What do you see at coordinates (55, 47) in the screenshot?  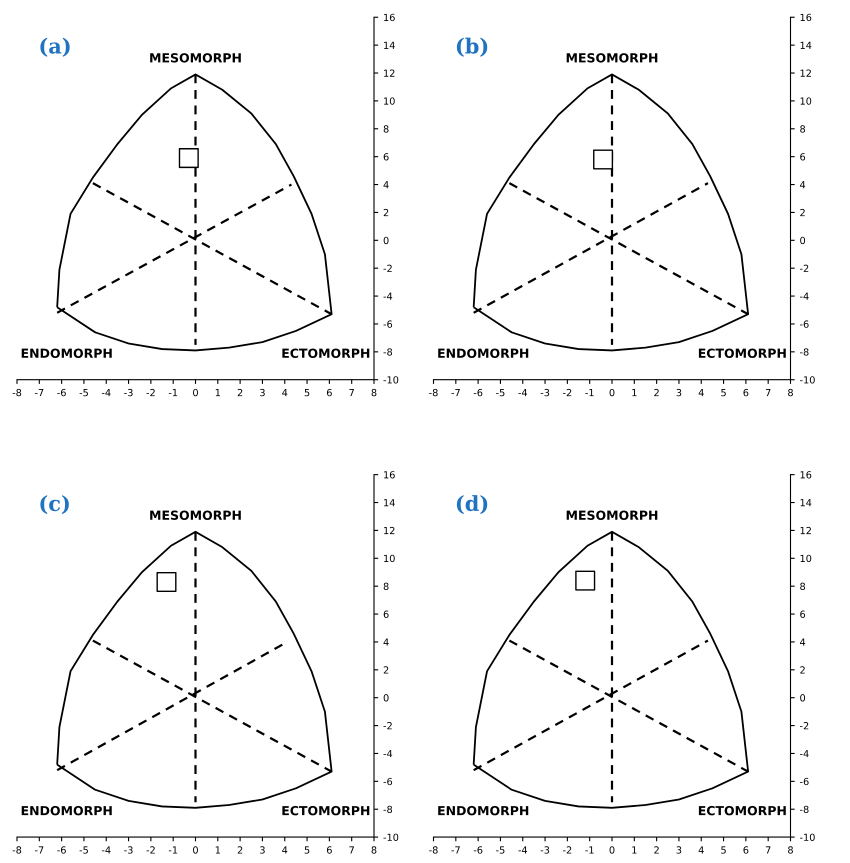 I see `text: (a)` at bounding box center [55, 47].